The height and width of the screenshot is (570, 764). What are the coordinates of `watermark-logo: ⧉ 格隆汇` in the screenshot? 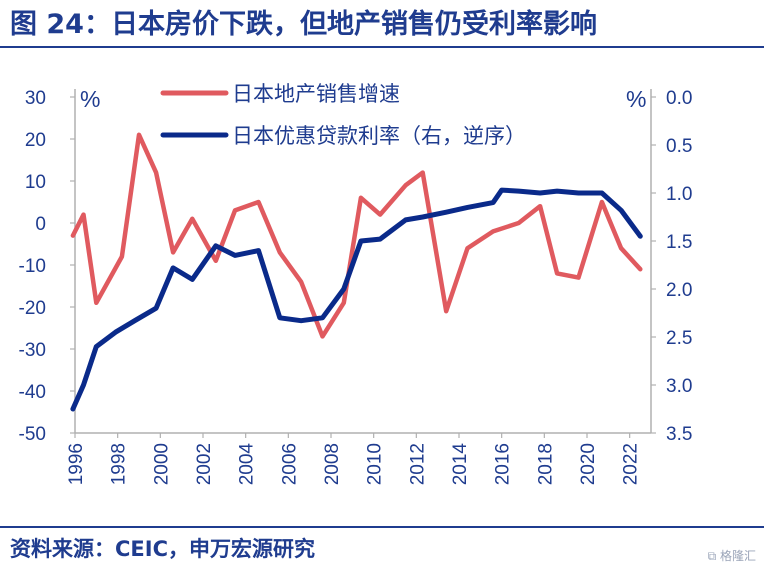 It's located at (732, 555).